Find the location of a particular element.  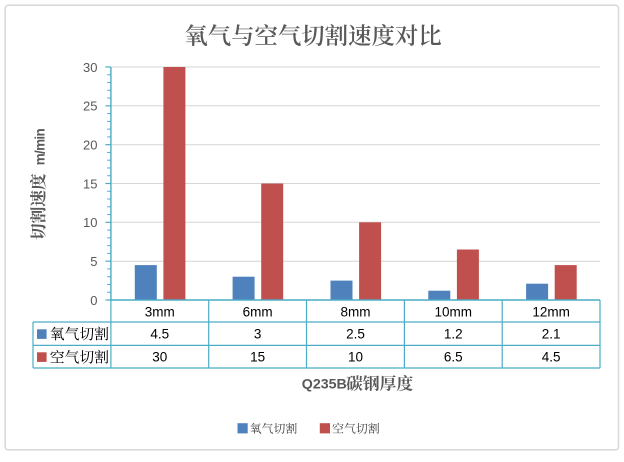

svg-text: 6mm is located at coordinates (258, 311).